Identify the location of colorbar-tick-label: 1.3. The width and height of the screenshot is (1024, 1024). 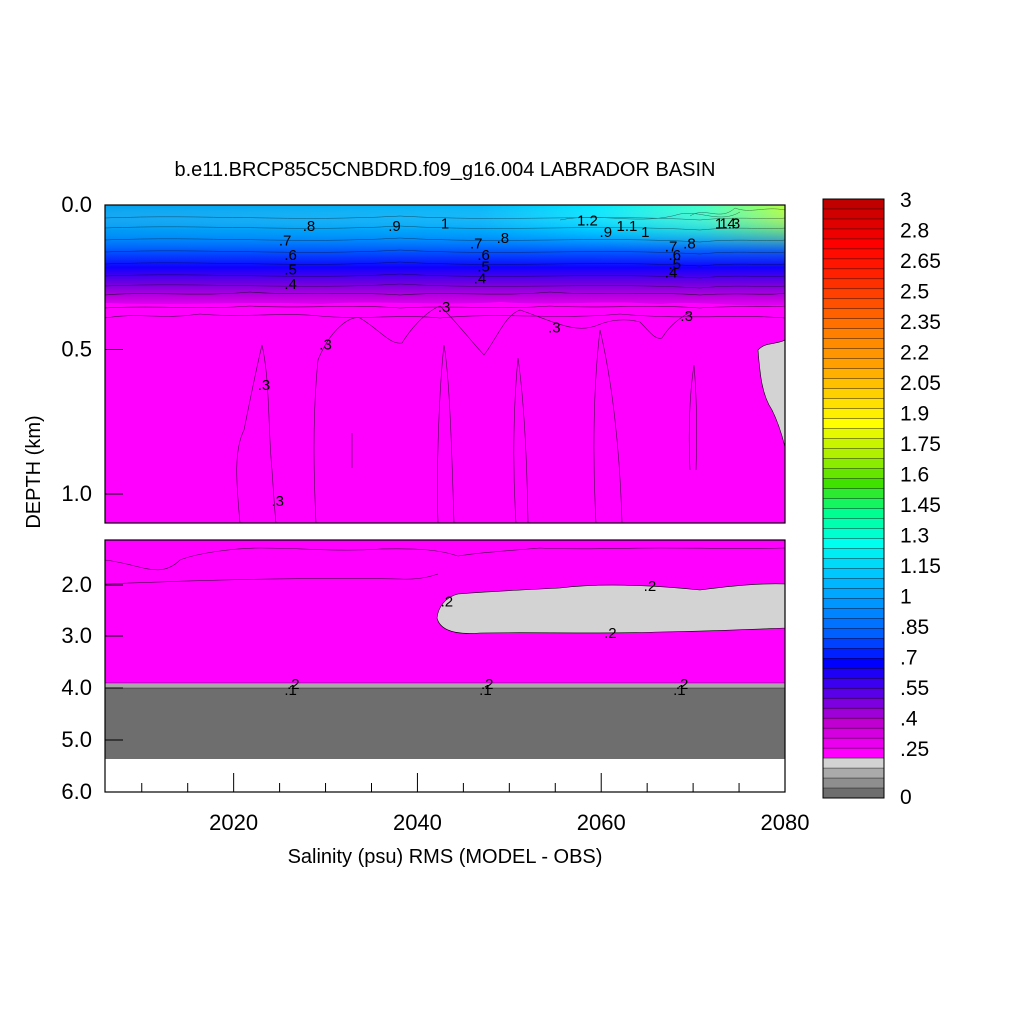
(914, 536).